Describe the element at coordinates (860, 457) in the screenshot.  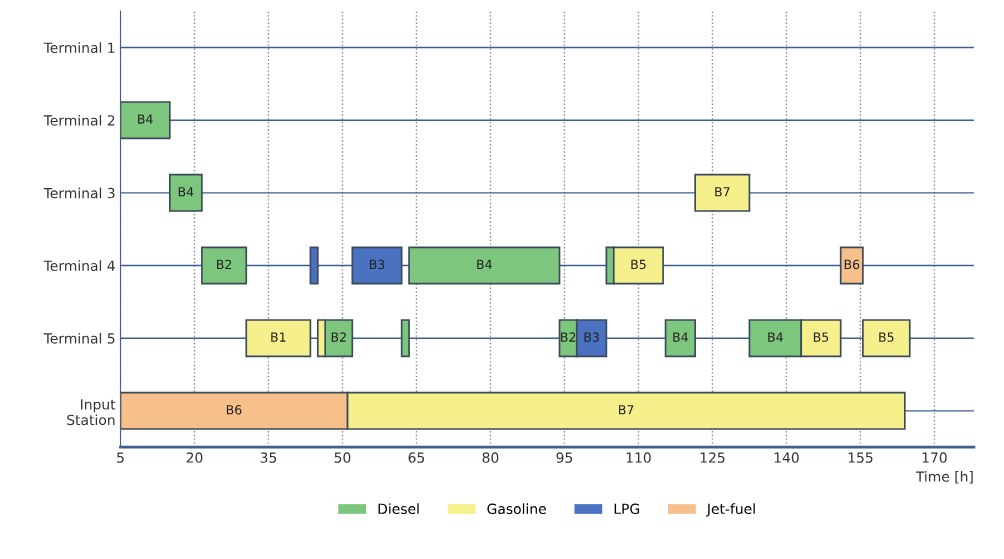
I see `x-tick-label: 155` at that location.